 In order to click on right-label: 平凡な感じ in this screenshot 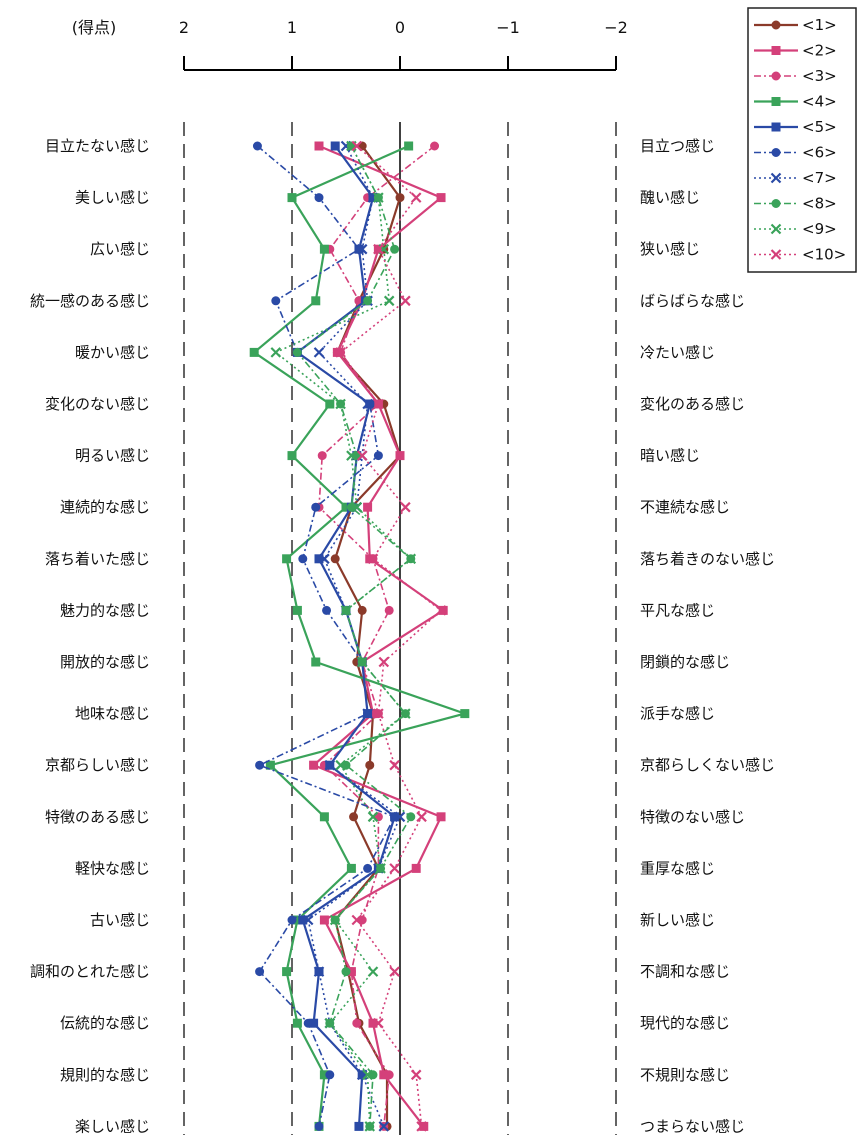, I will do `click(677, 610)`.